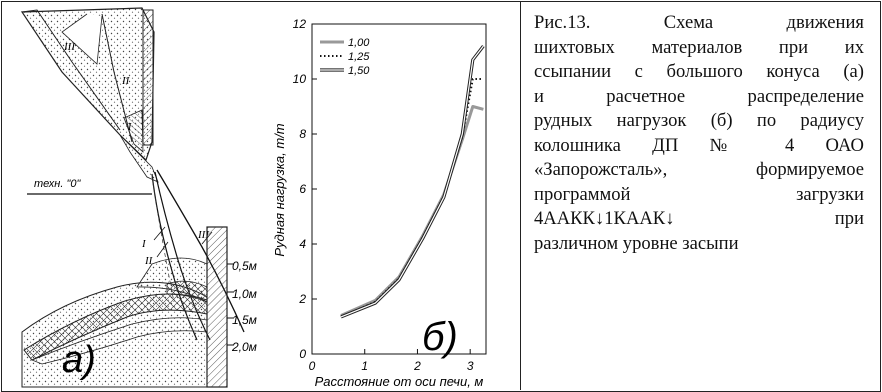 This screenshot has width=882, height=392. Describe the element at coordinates (302, 189) in the screenshot. I see `y-tick-label: 6` at that location.